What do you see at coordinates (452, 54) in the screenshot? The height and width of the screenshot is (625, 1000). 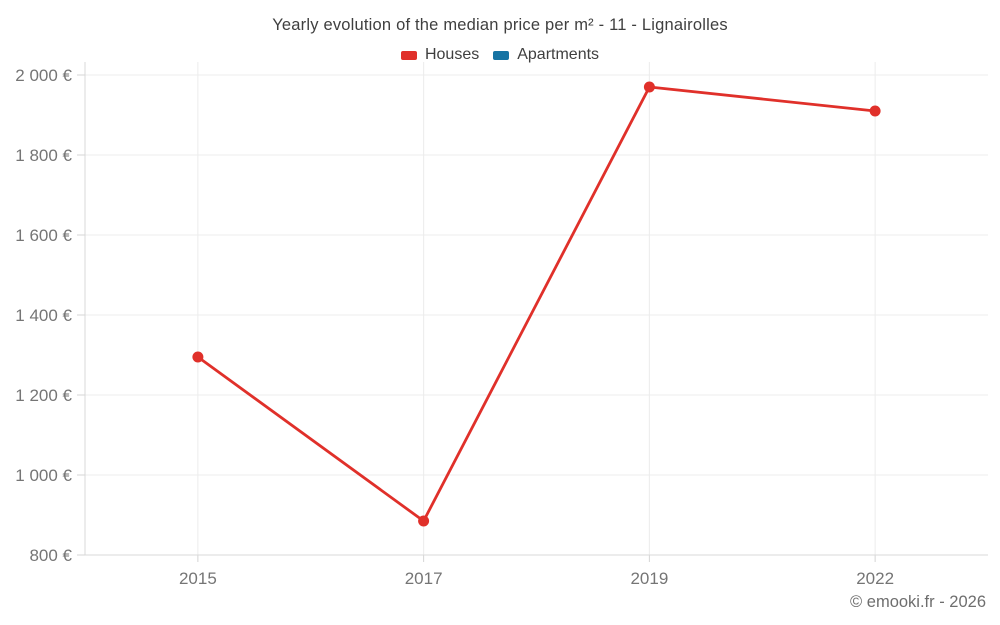 I see `legend-label-houses: Houses` at bounding box center [452, 54].